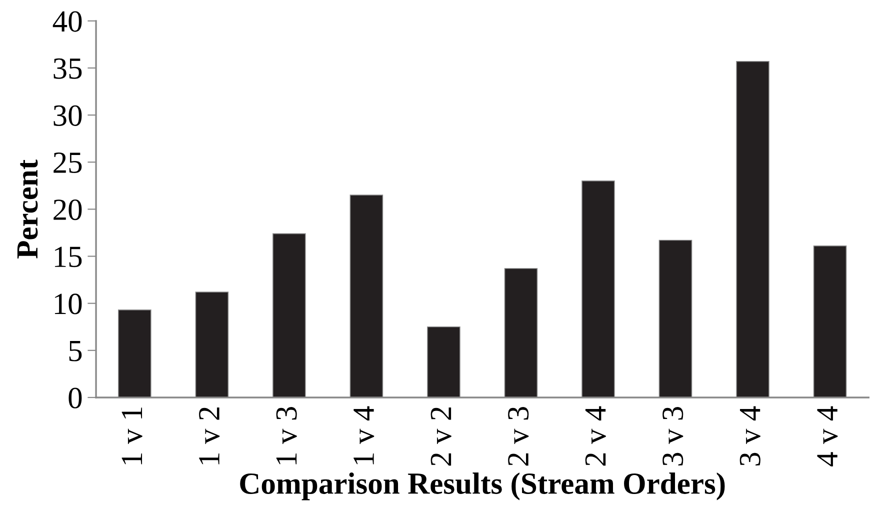 The width and height of the screenshot is (873, 523). Describe the element at coordinates (75, 398) in the screenshot. I see `y-tick-label: 0` at that location.